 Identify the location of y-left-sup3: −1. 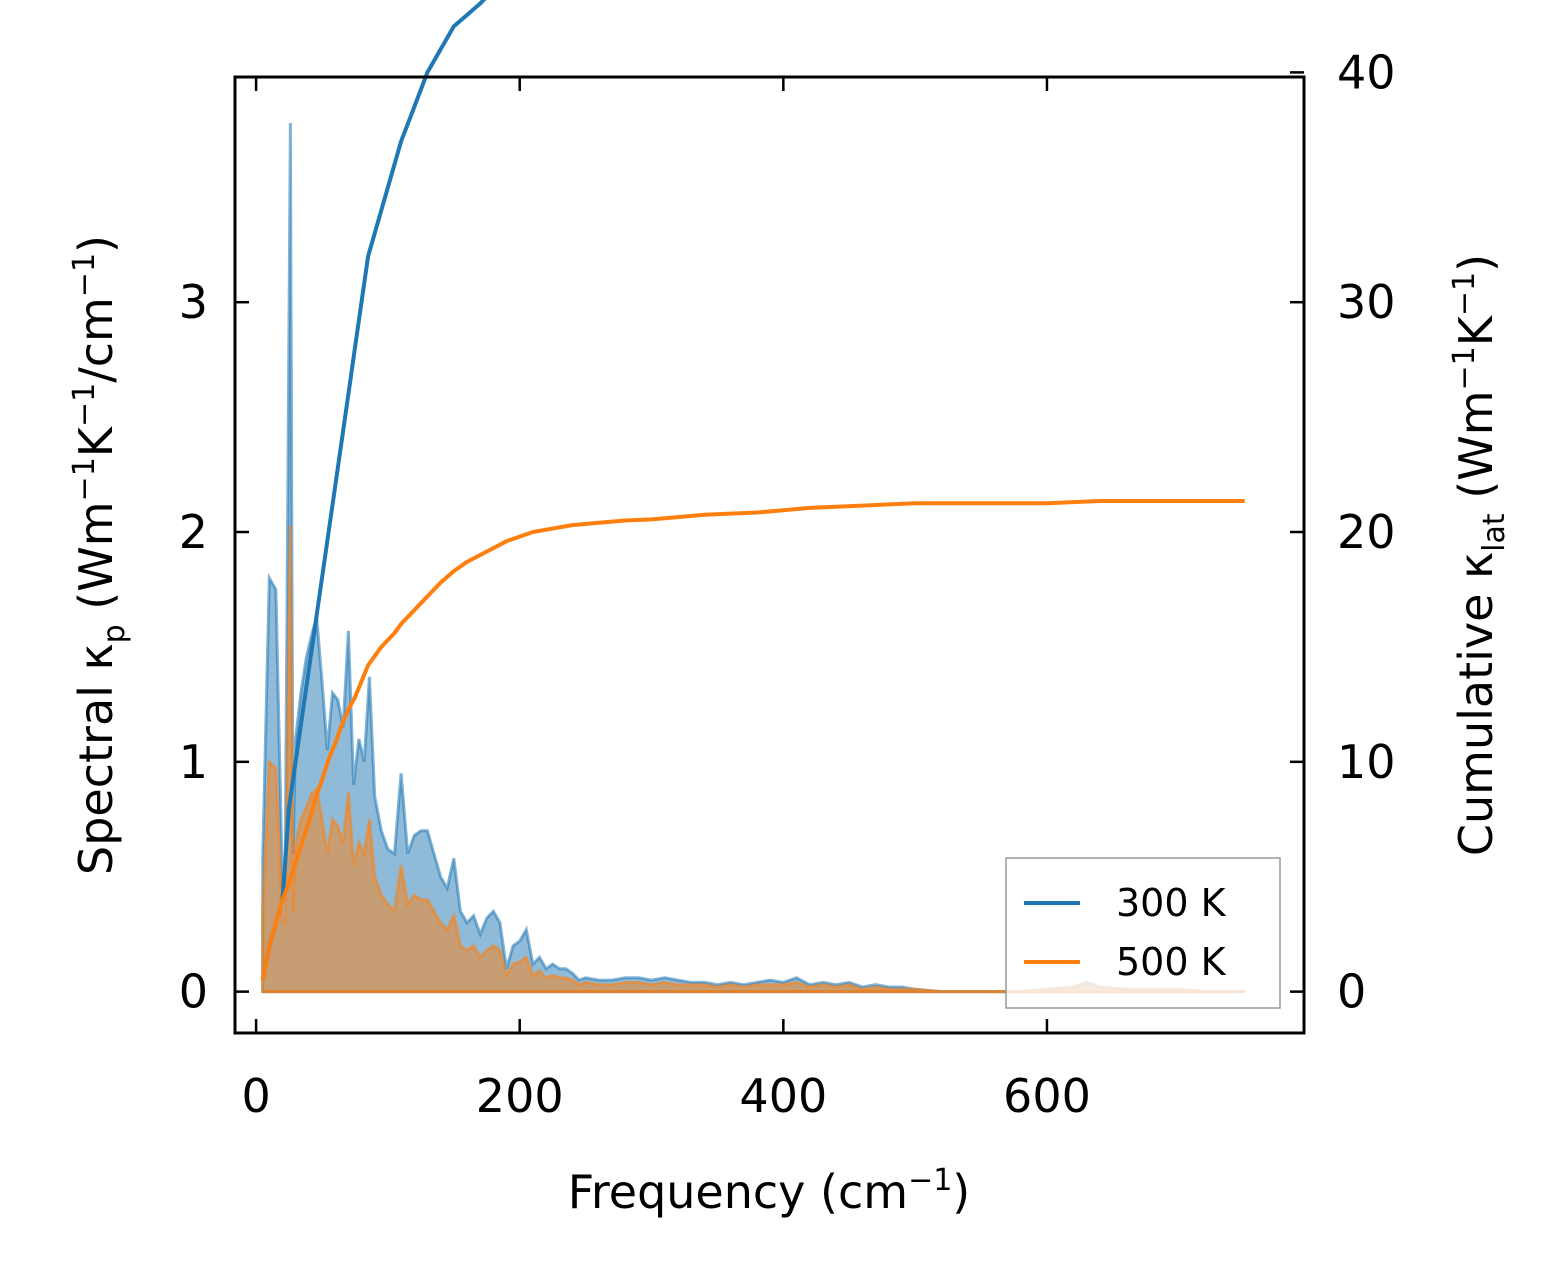
(84, 275).